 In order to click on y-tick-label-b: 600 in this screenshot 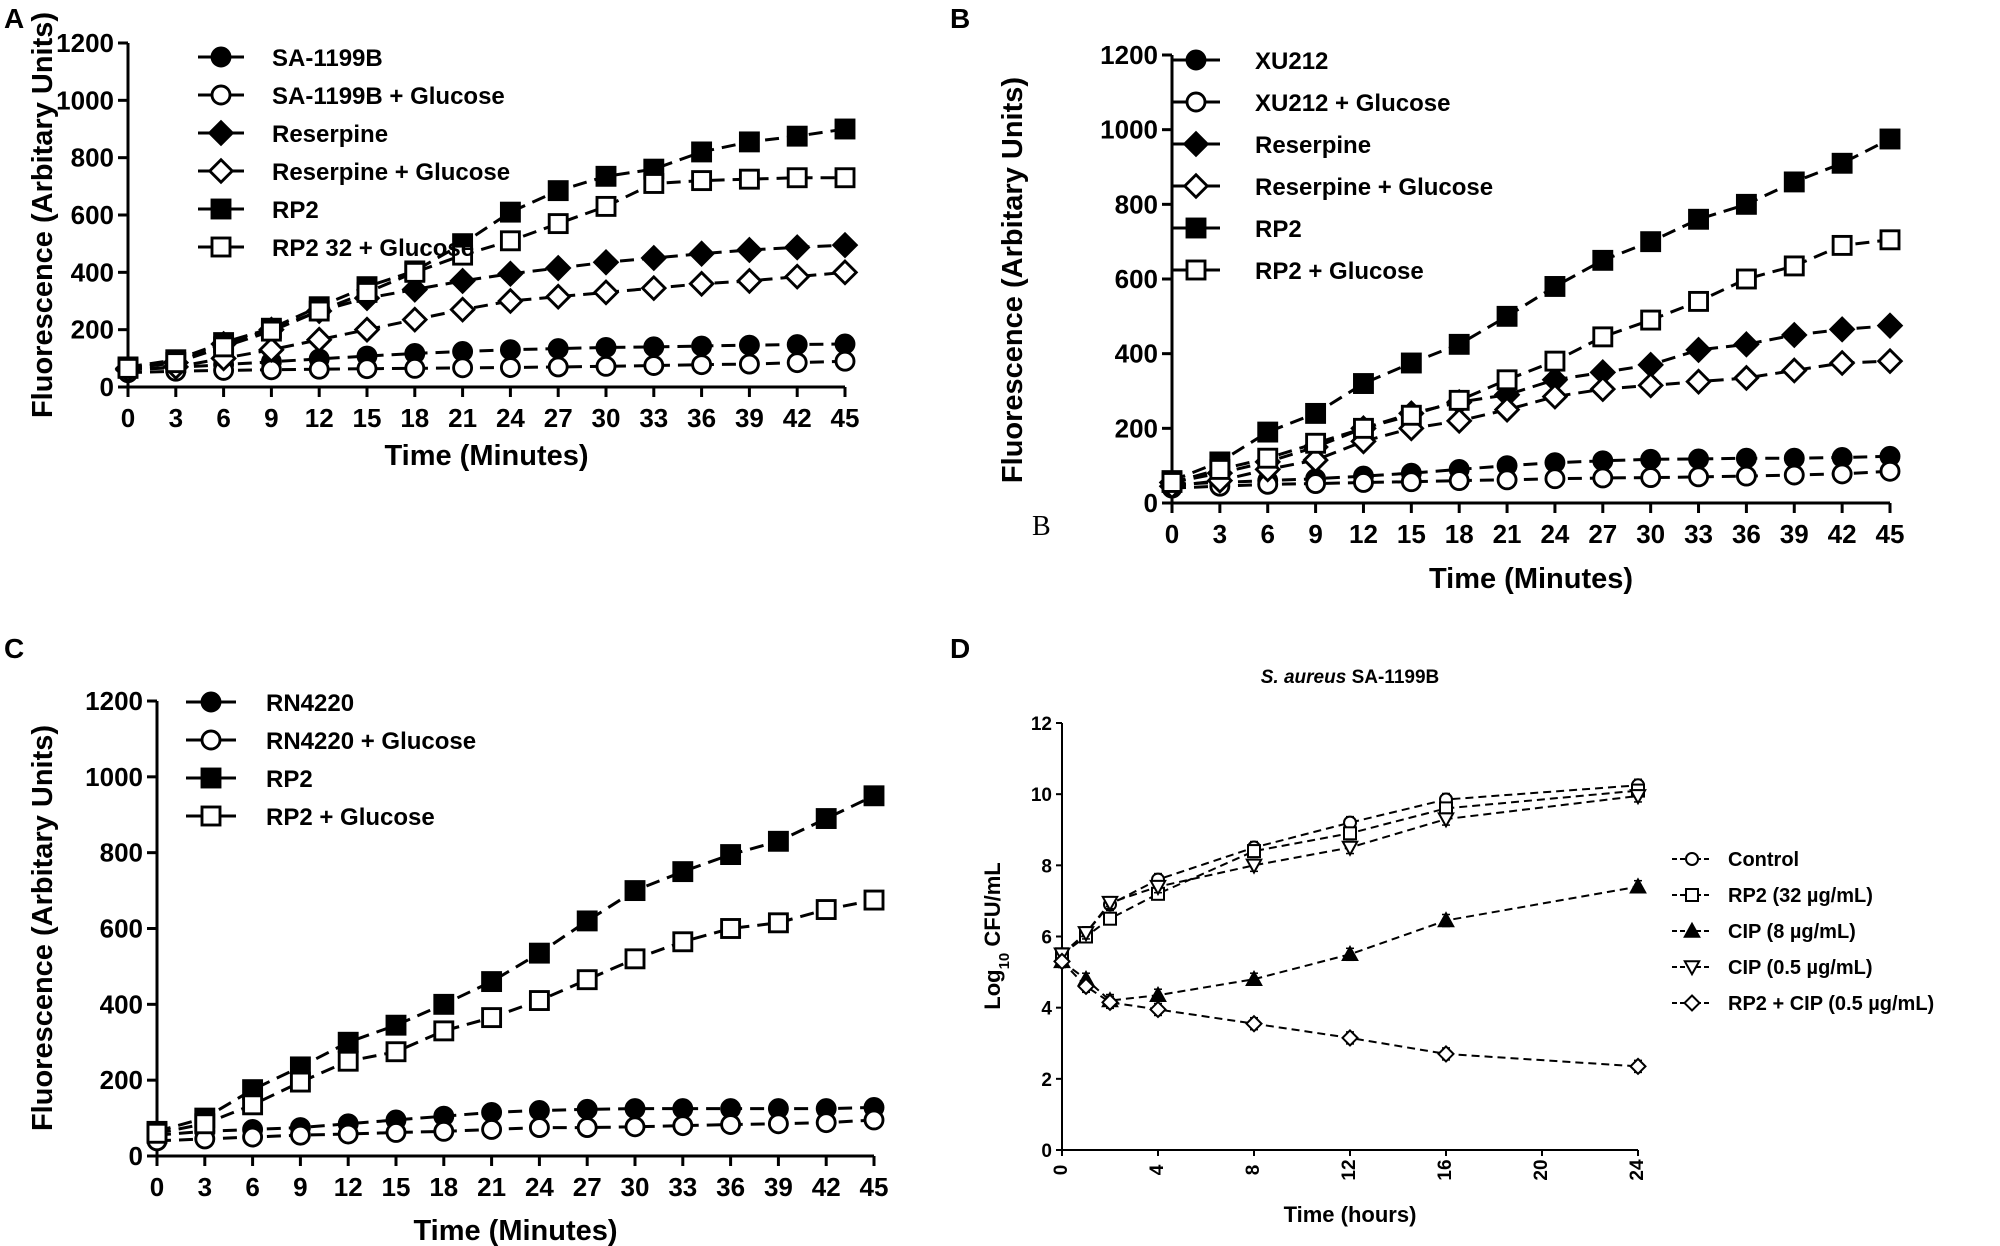, I will do `click(1136, 279)`.